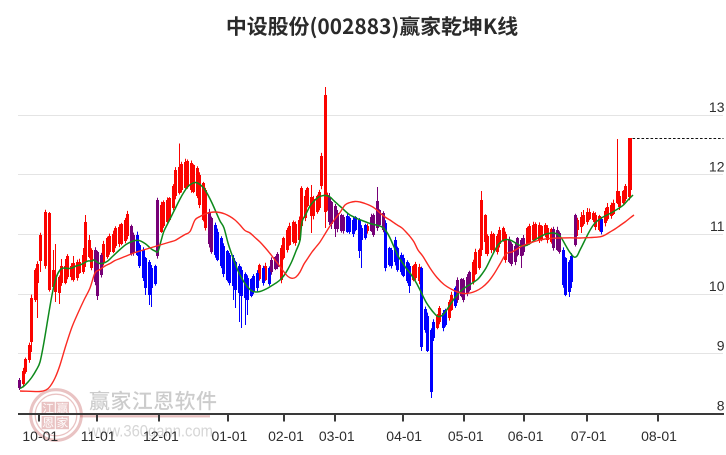 Image resolution: width=726 pixels, height=455 pixels. Describe the element at coordinates (717, 107) in the screenshot. I see `svg-text: 13` at that location.